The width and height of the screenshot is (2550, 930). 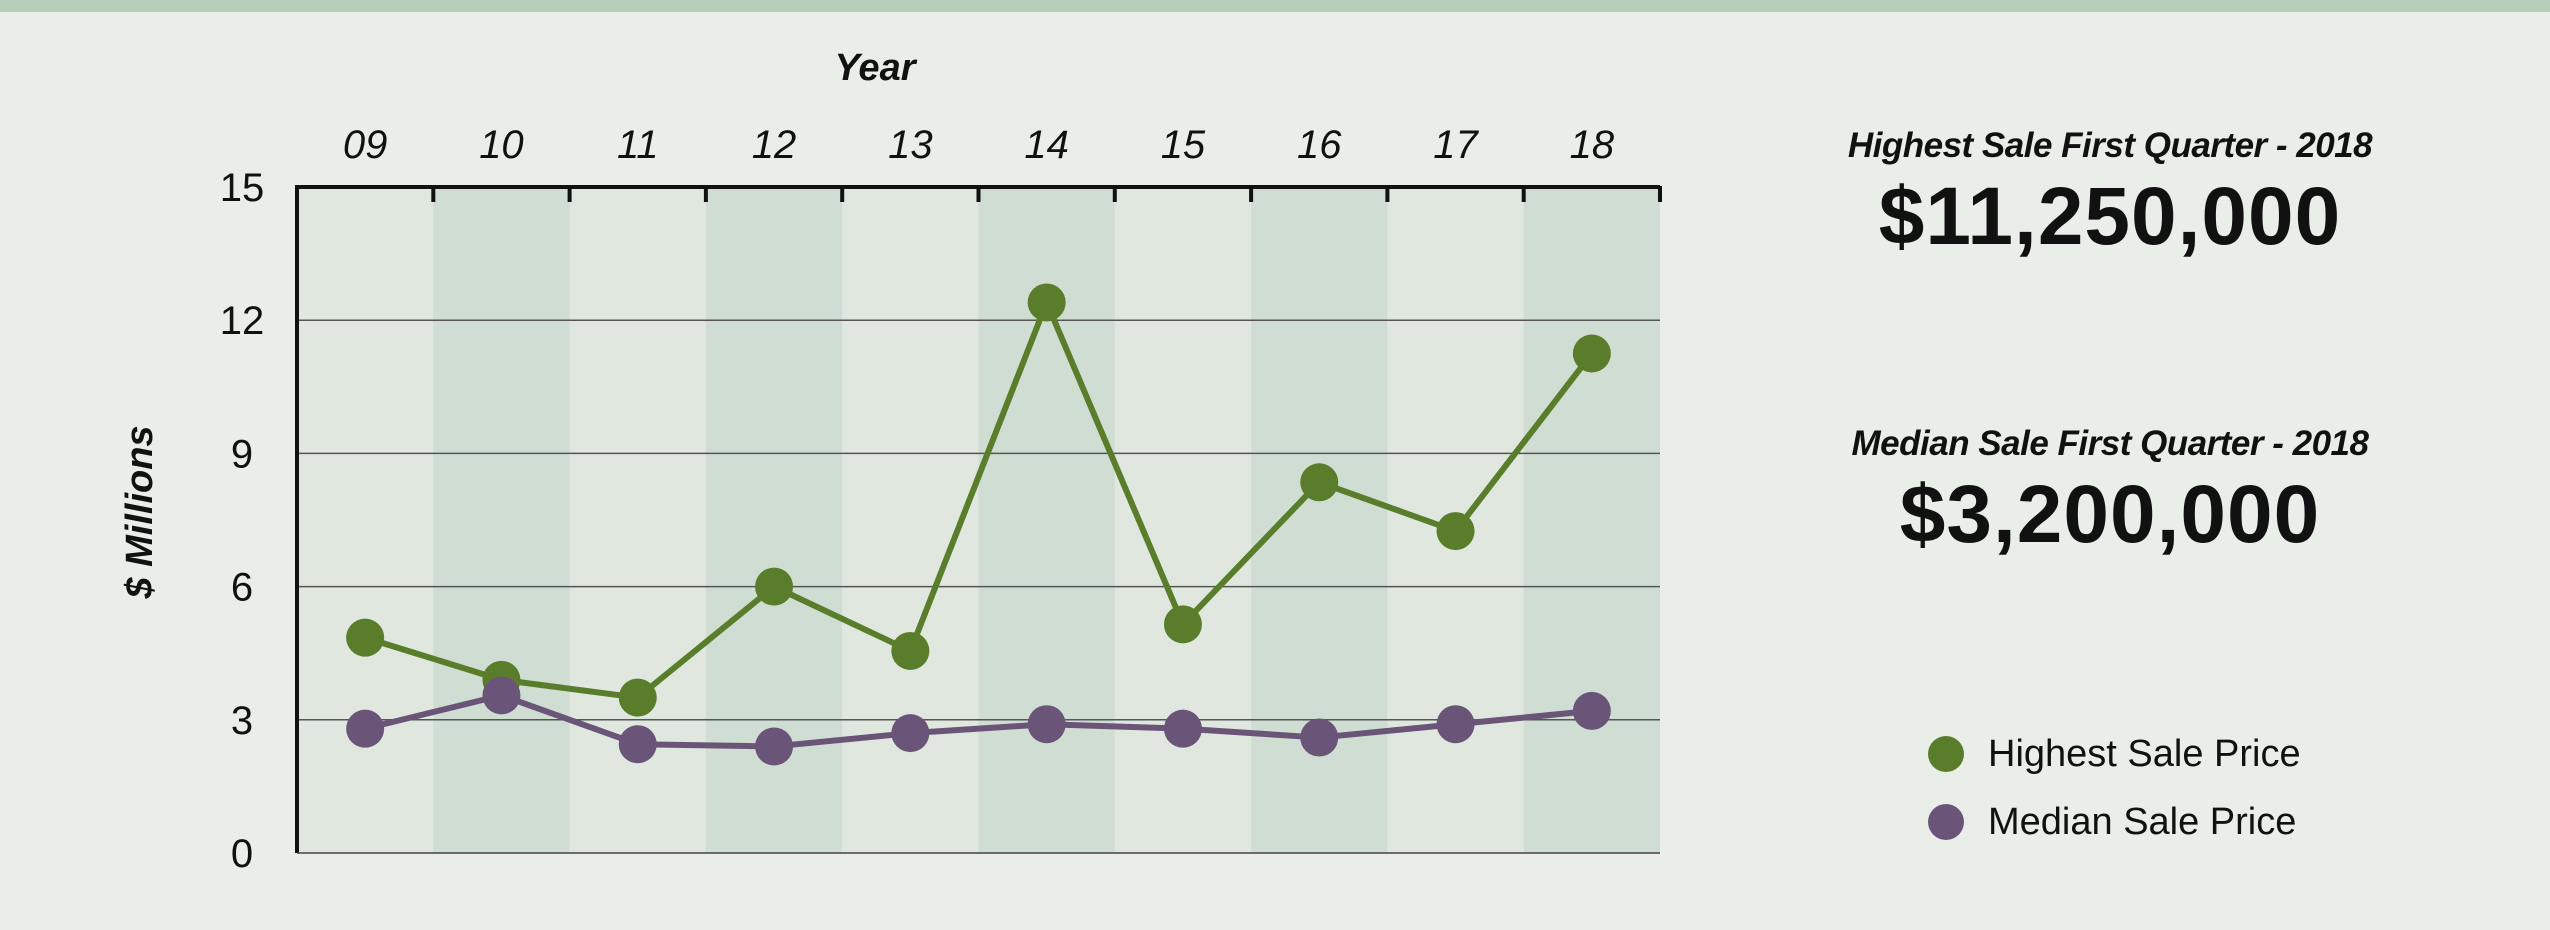 What do you see at coordinates (1946, 822) in the screenshot?
I see `legend-swatch-median` at bounding box center [1946, 822].